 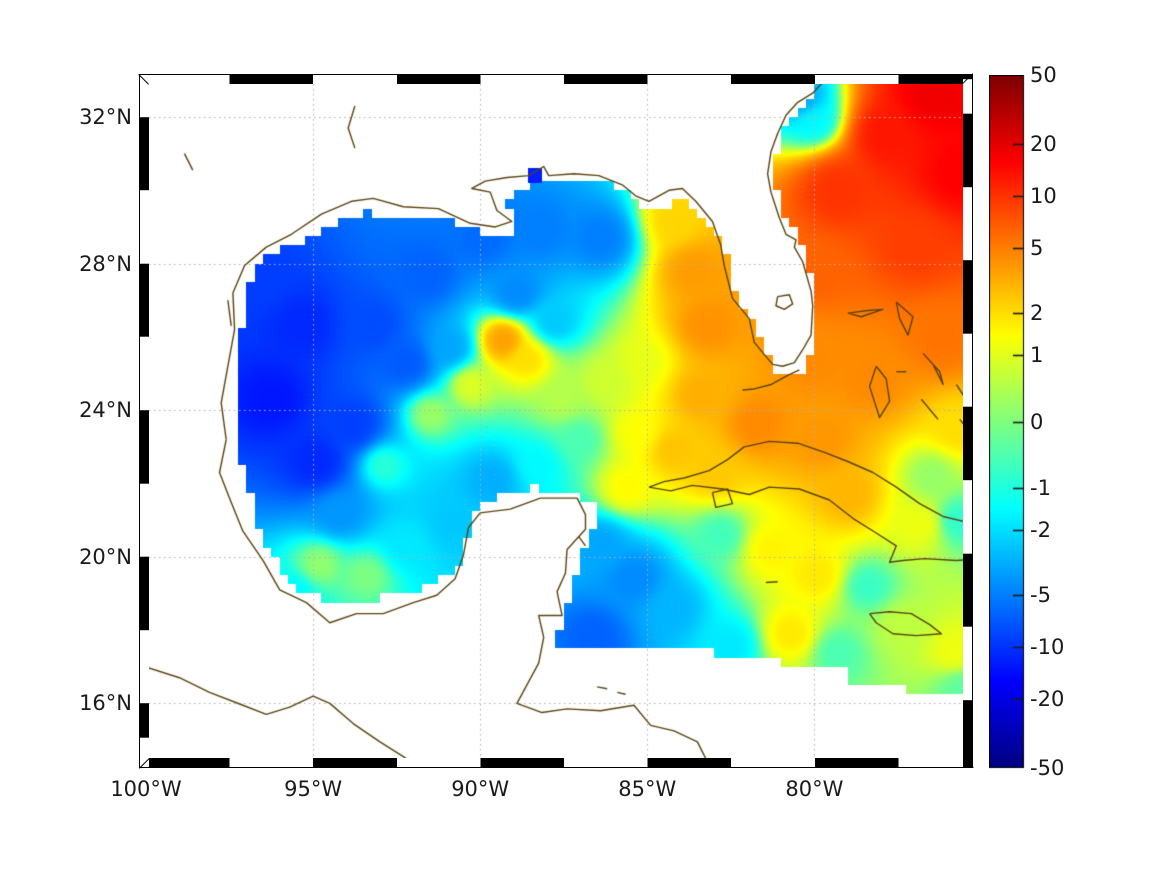 I want to click on lon-tick-label: 95°W, so click(x=313, y=789).